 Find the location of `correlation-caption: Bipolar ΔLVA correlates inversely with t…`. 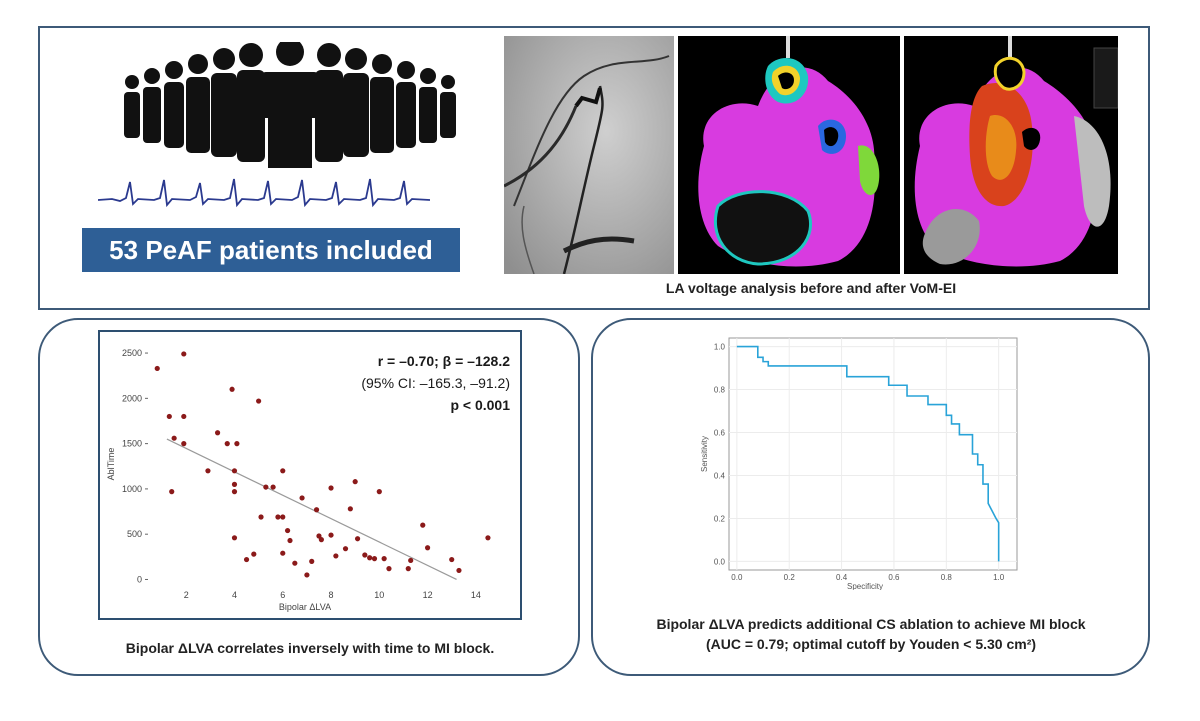

correlation-caption: Bipolar ΔLVA correlates inversely with t… is located at coordinates (310, 648).